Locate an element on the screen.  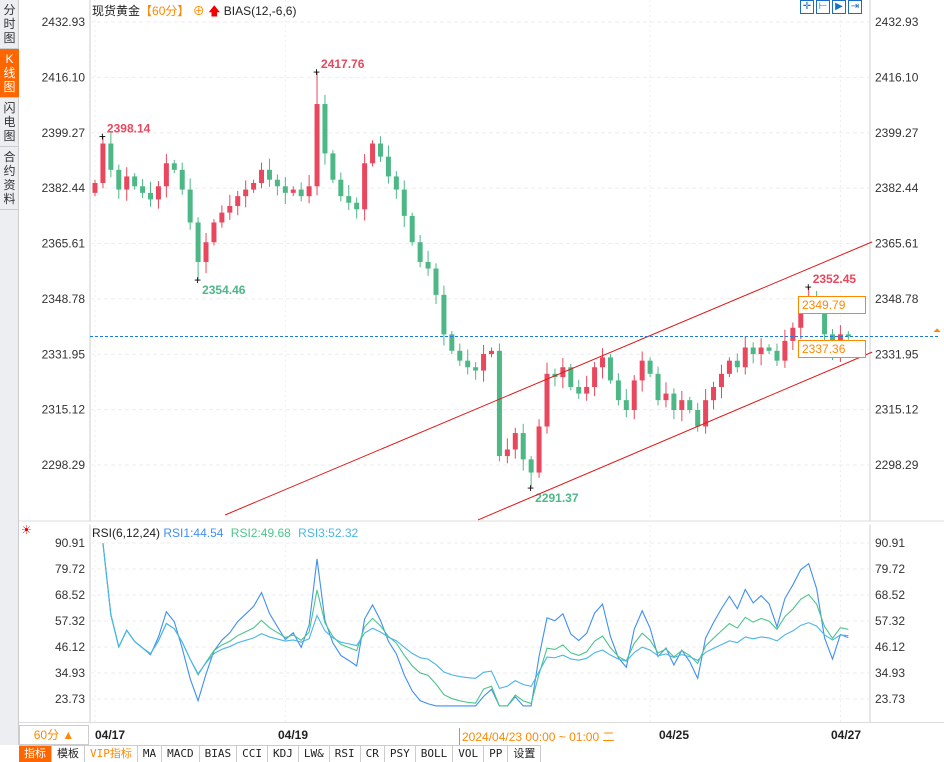
indicator-tab: VOL is located at coordinates (469, 754).